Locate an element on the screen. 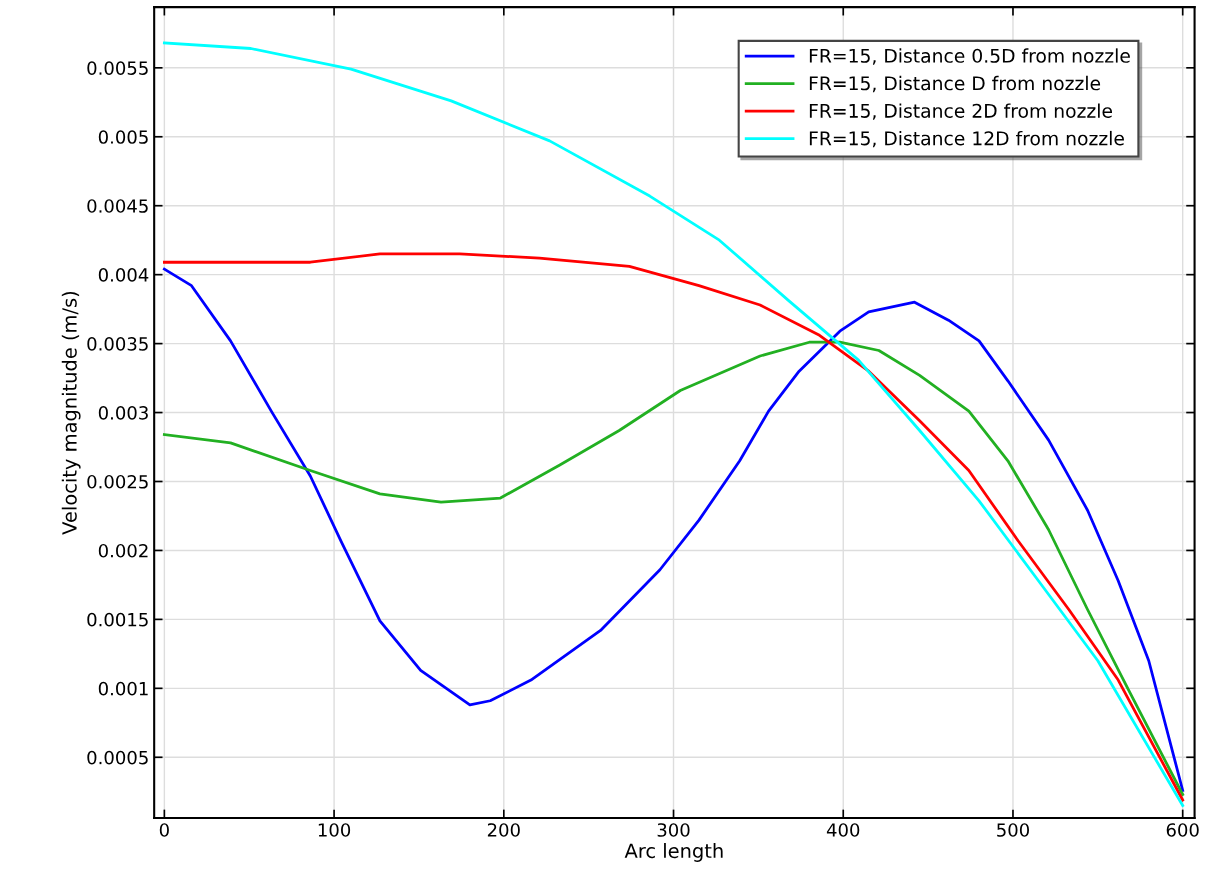  legend-label: FR=15, Distance 2D from nozzle is located at coordinates (960, 111).